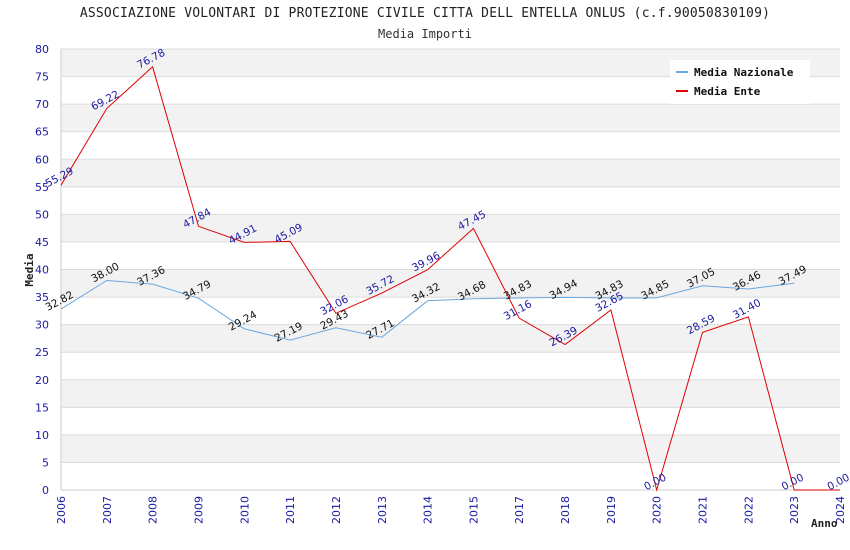  I want to click on x-tick-label: 2012, so click(336, 510).